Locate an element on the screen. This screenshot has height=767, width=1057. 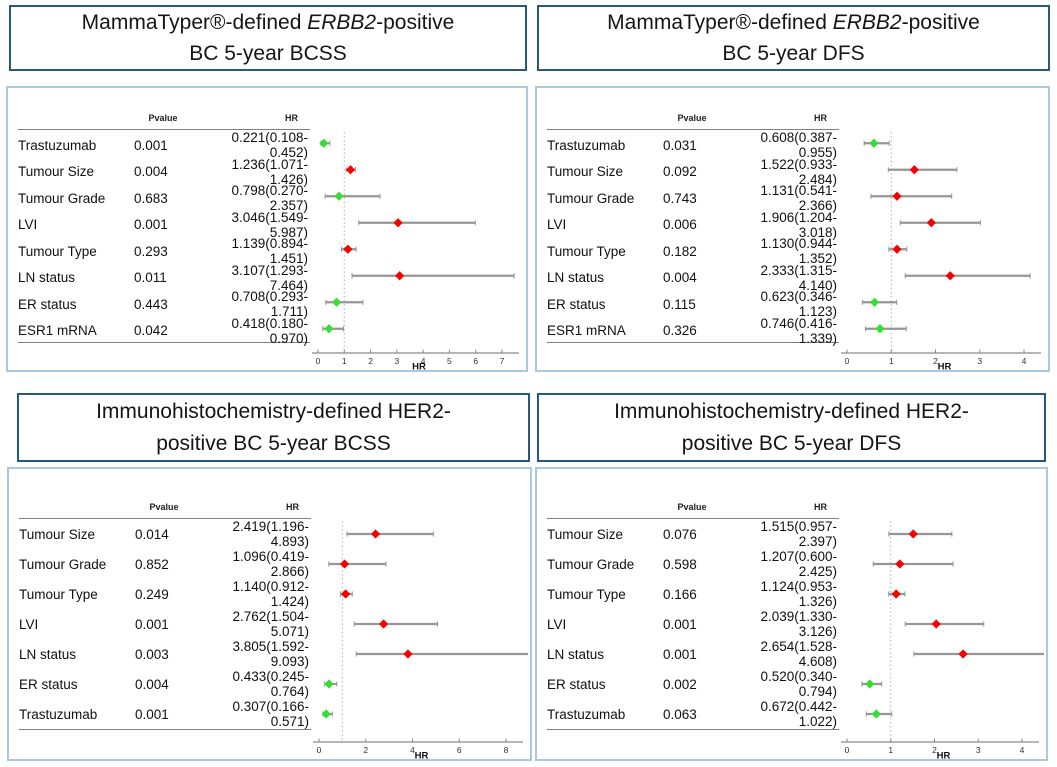
title-post: -positive BC 5-year DFS is located at coordinates (851, 38).